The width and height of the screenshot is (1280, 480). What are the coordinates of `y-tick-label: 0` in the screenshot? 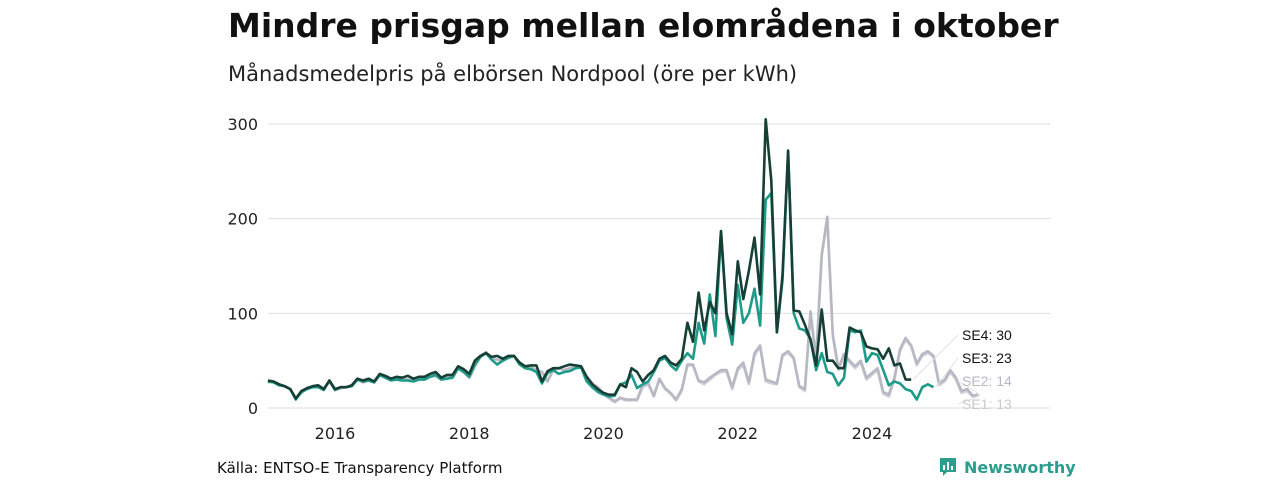 It's located at (253, 408).